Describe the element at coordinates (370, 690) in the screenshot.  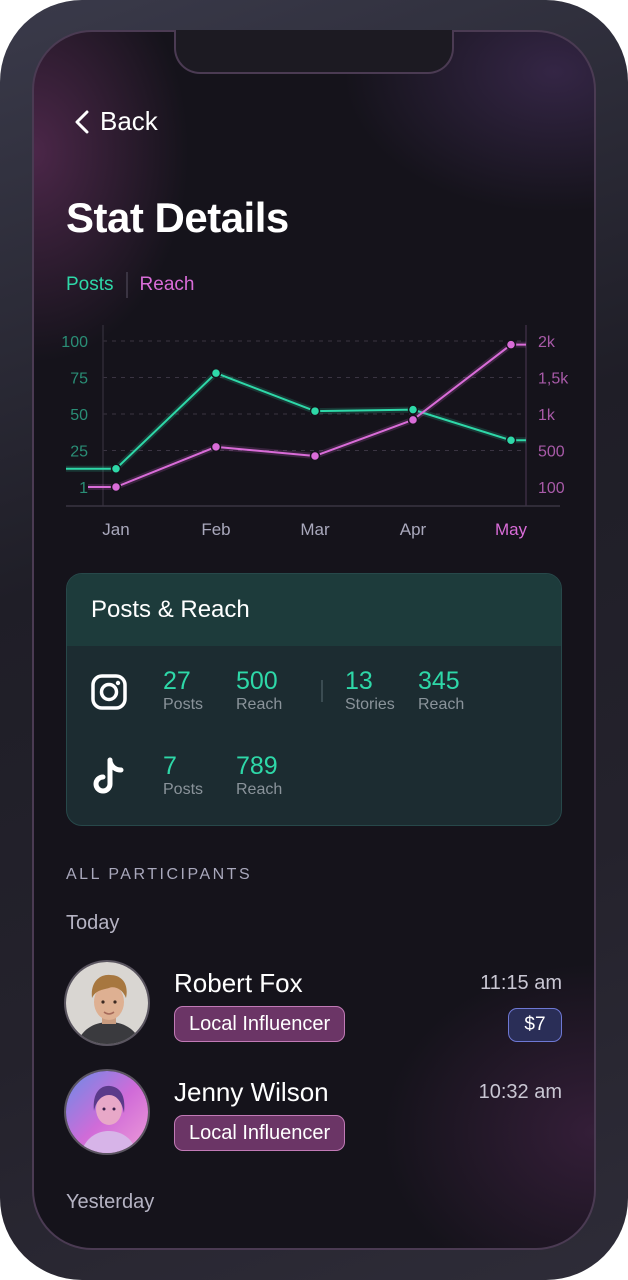
I see `instagram-stat-stories: 13 Stories` at that location.